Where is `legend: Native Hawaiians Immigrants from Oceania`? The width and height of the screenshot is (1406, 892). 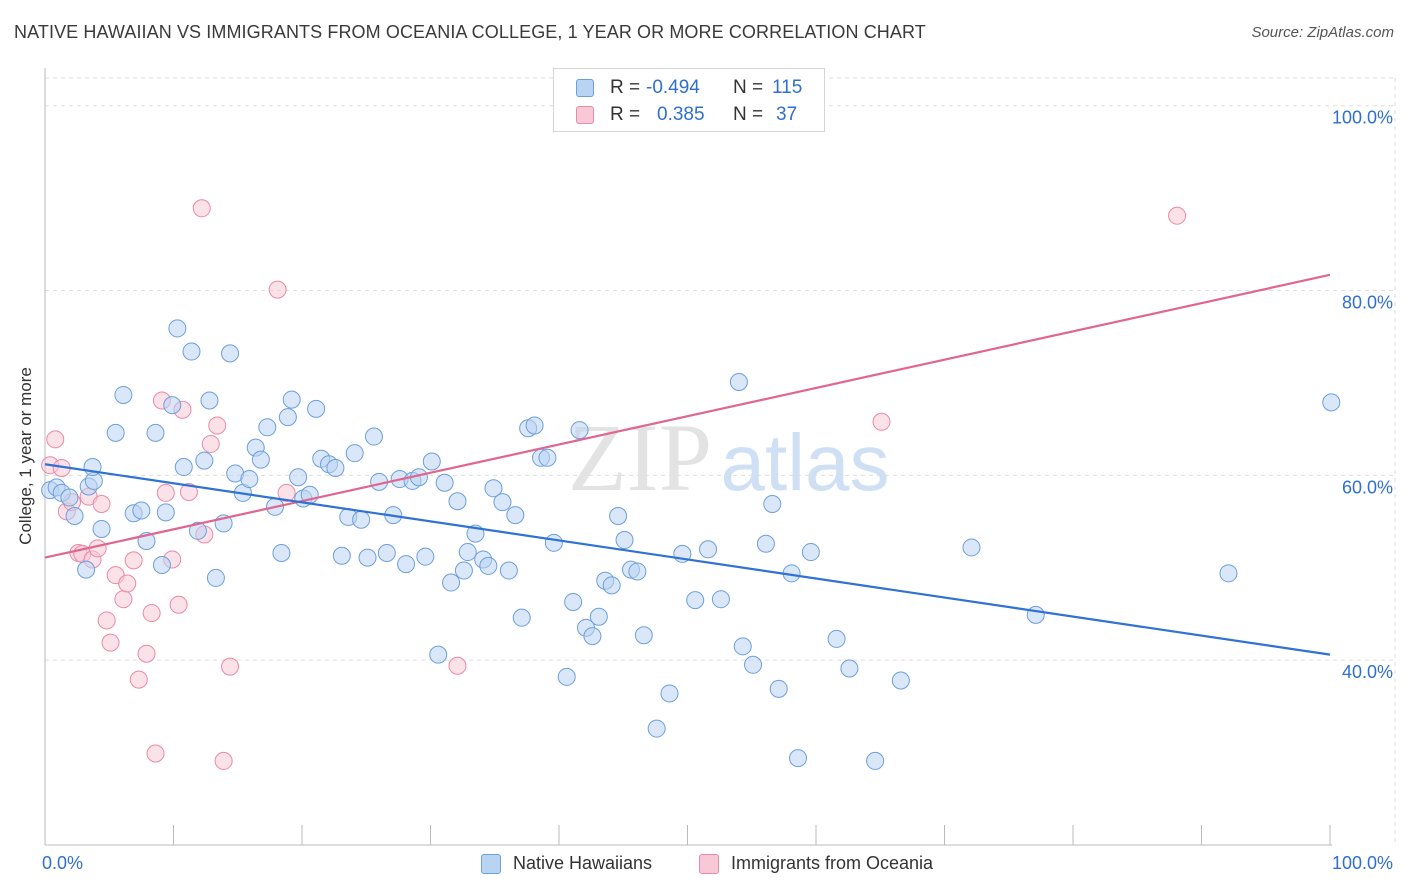 legend: Native Hawaiians Immigrants from Oceania is located at coordinates (703, 865).